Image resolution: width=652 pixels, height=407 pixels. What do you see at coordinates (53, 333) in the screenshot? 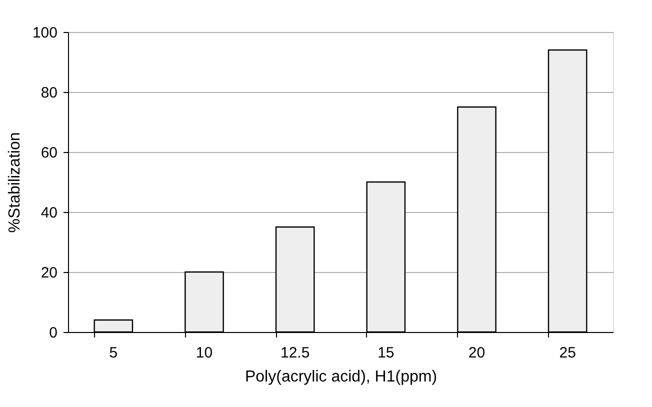
I see `y-tick-label: 0` at bounding box center [53, 333].